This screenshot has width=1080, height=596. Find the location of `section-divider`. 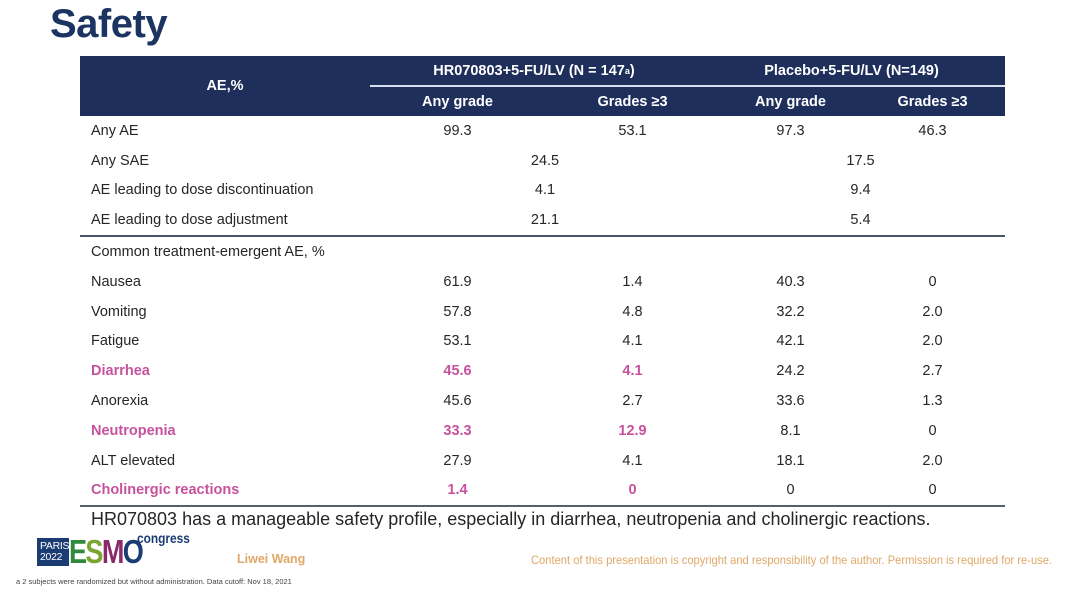

section-divider is located at coordinates (542, 236).